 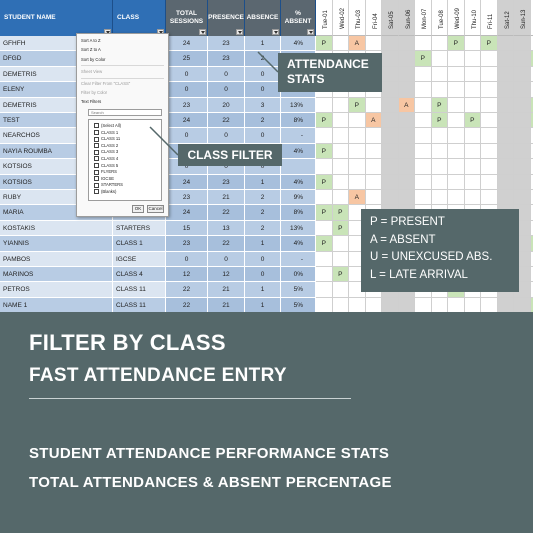 I want to click on class-cell: CLASS 4, so click(x=139, y=275).